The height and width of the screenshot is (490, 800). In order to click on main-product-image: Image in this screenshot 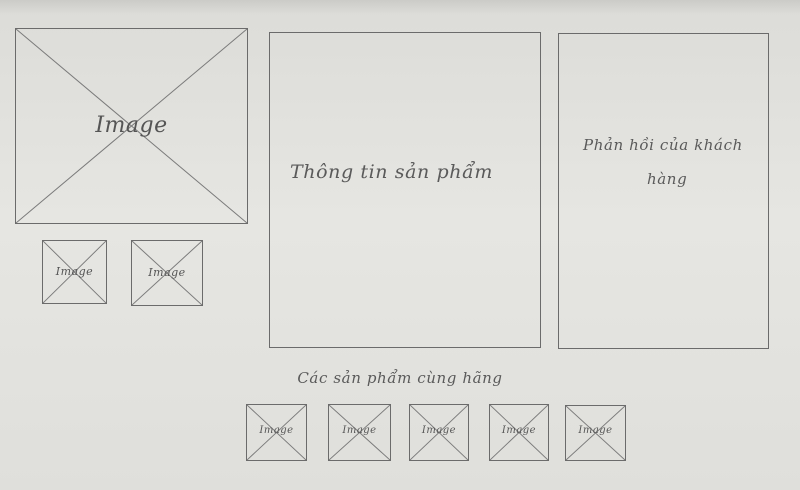, I will do `click(131, 126)`.